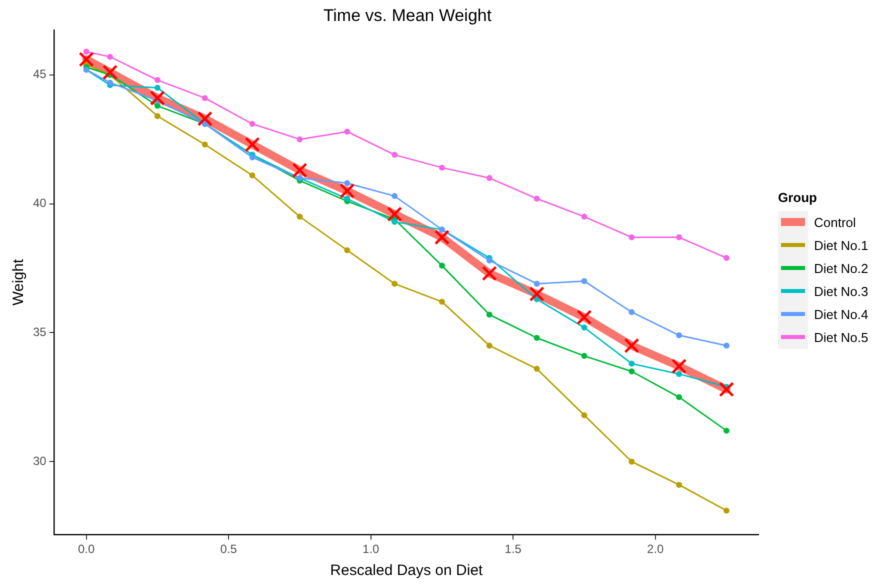  What do you see at coordinates (19, 282) in the screenshot?
I see `y-axis-title: Weight` at bounding box center [19, 282].